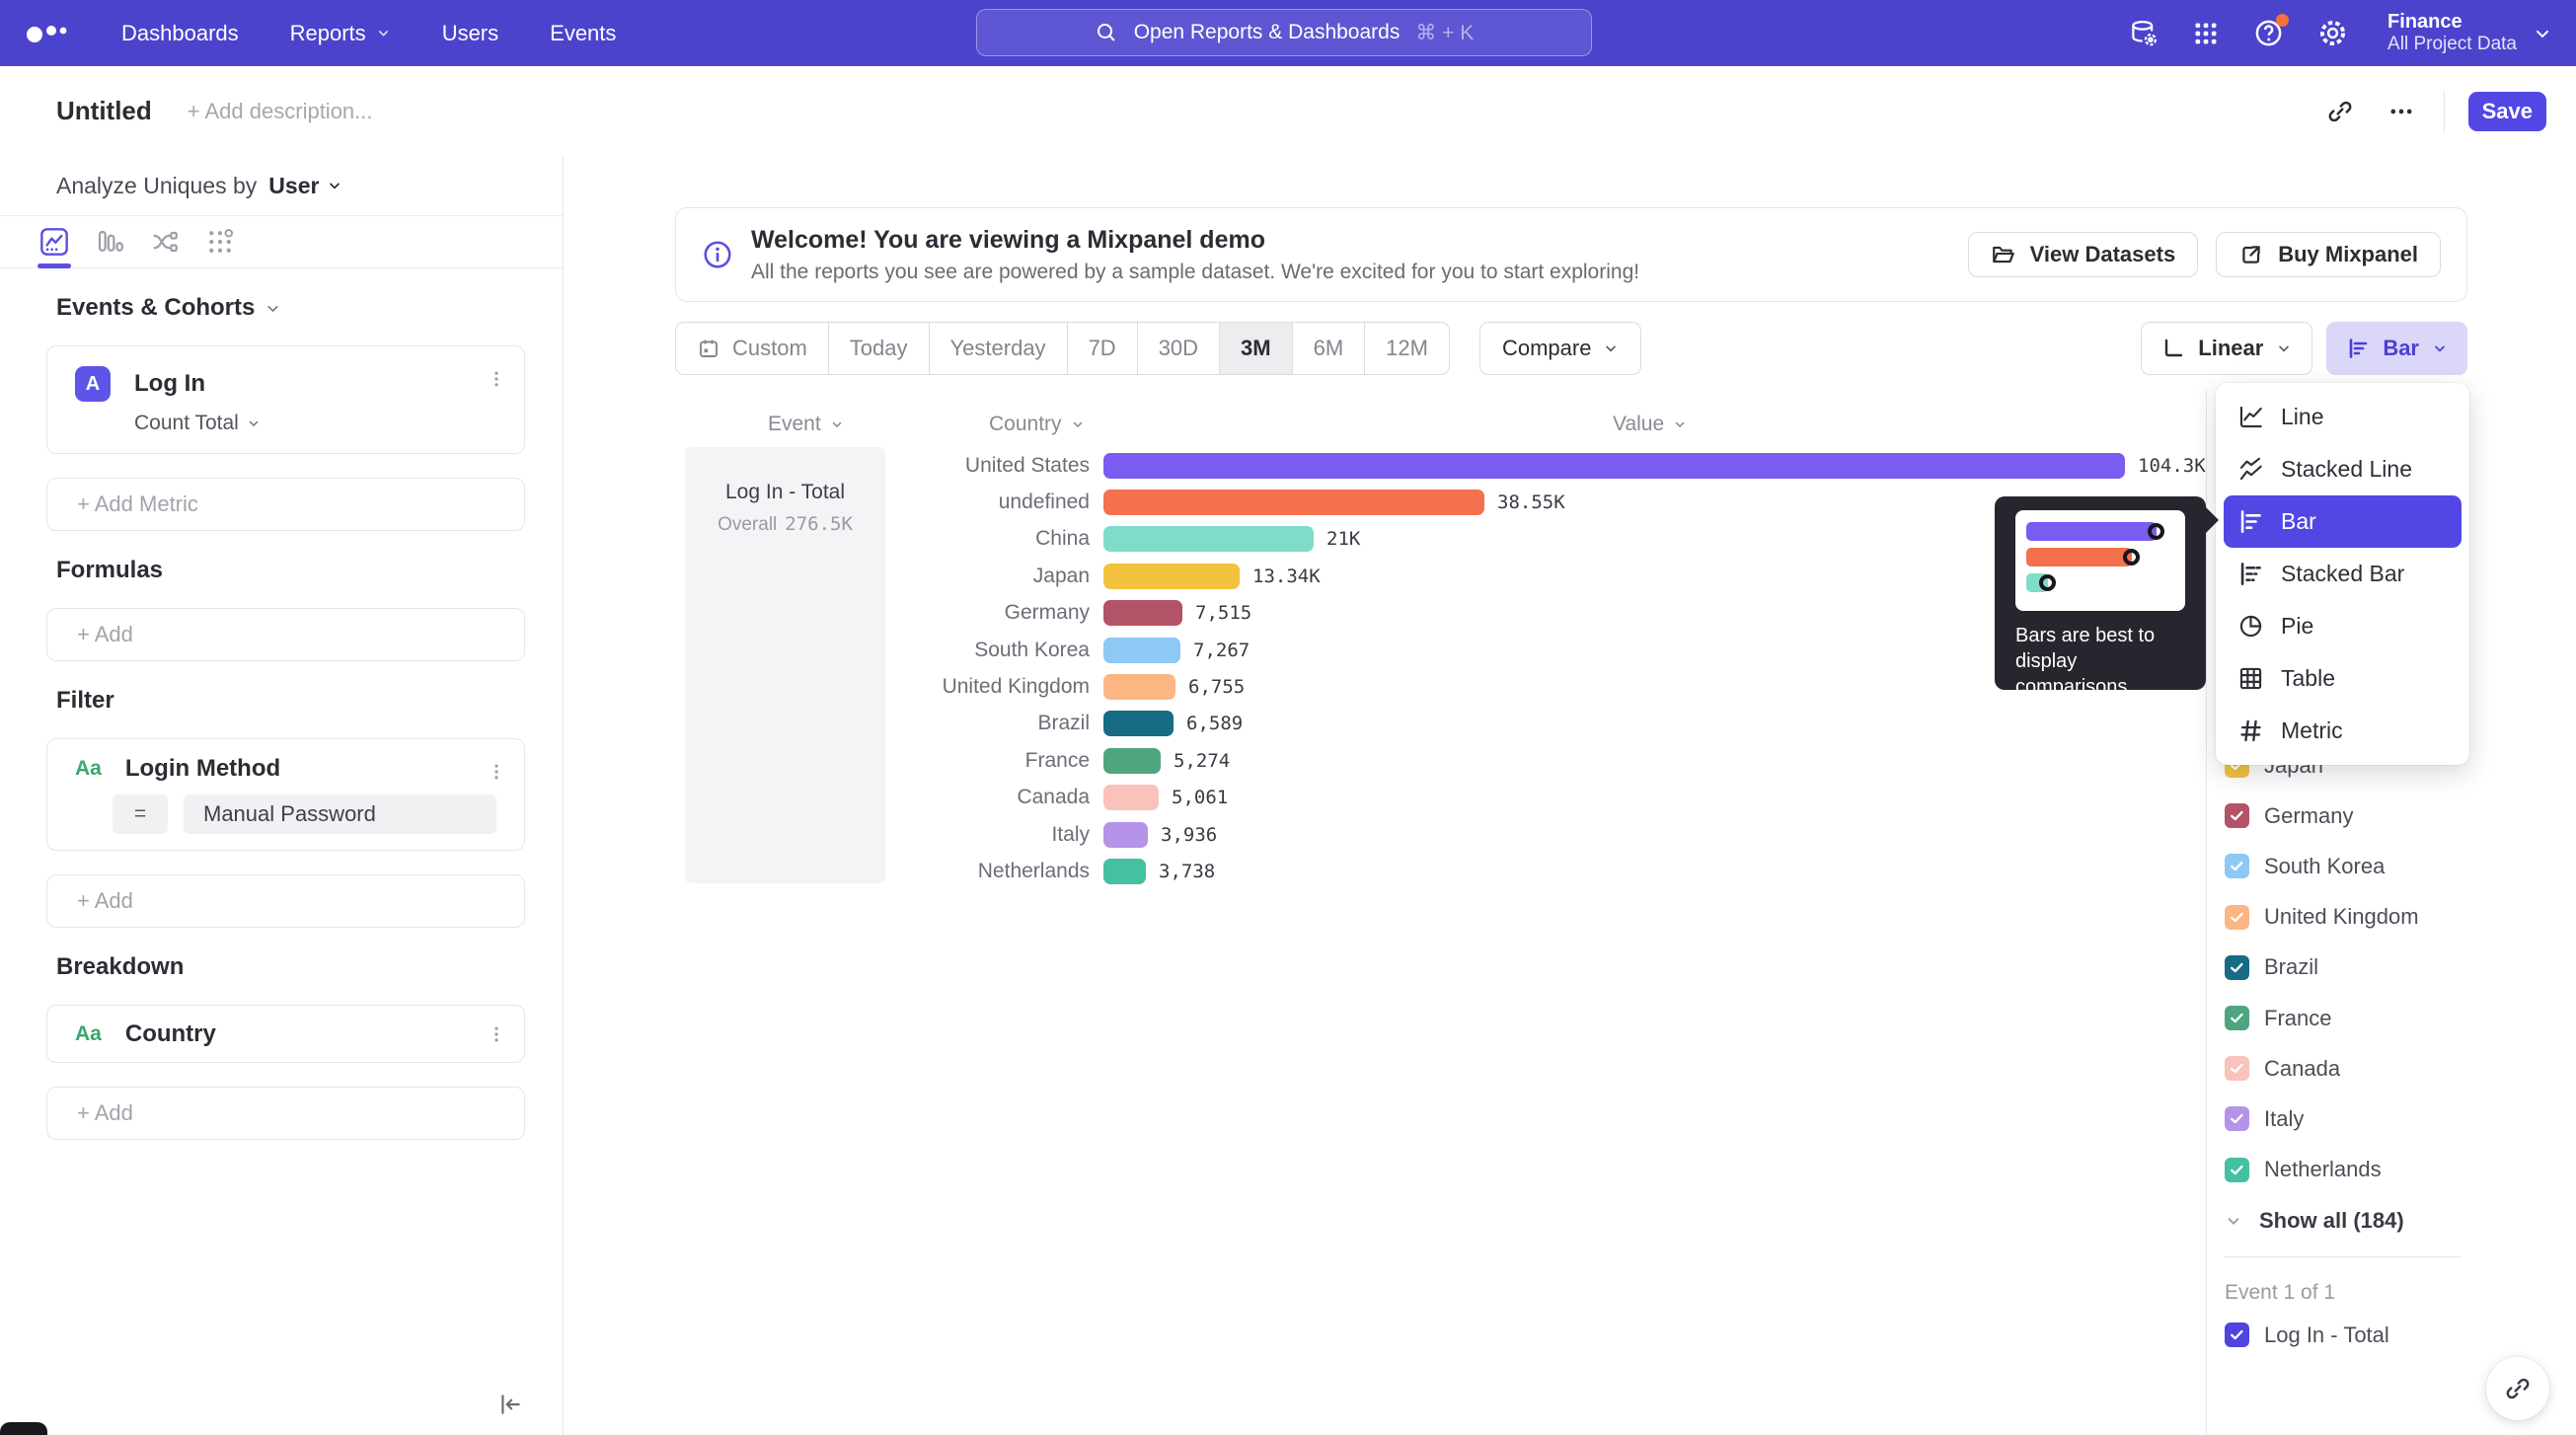  What do you see at coordinates (1328, 348) in the screenshot?
I see `date-range-6m: 6M` at bounding box center [1328, 348].